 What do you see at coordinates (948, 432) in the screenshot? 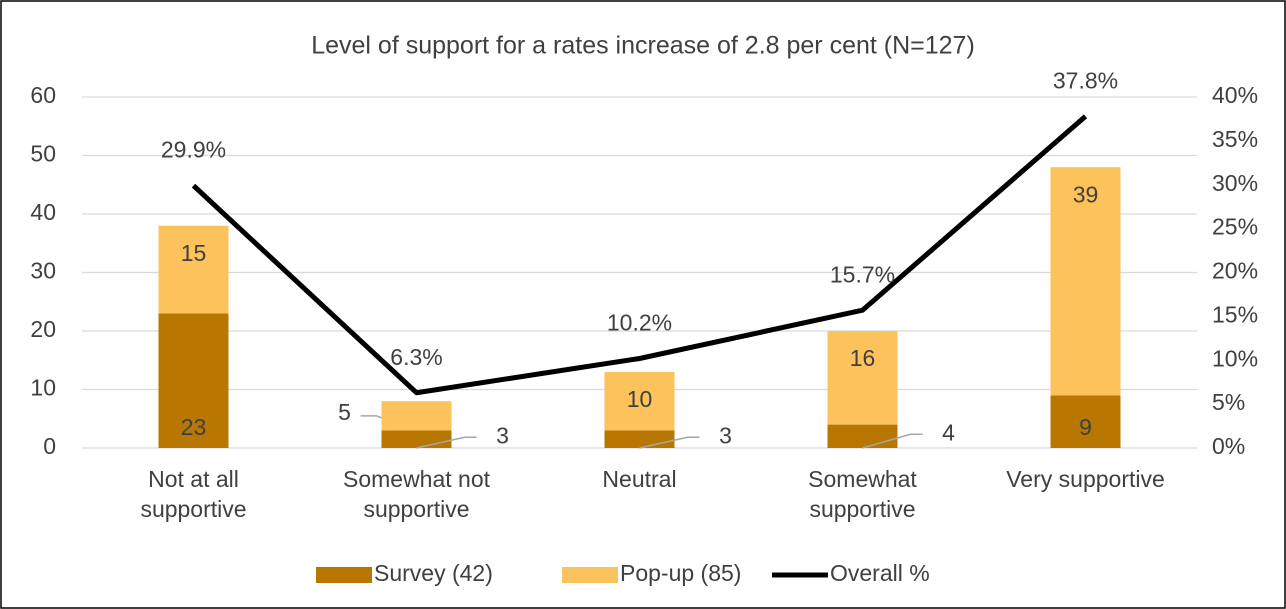
I see `data-label: 4` at bounding box center [948, 432].